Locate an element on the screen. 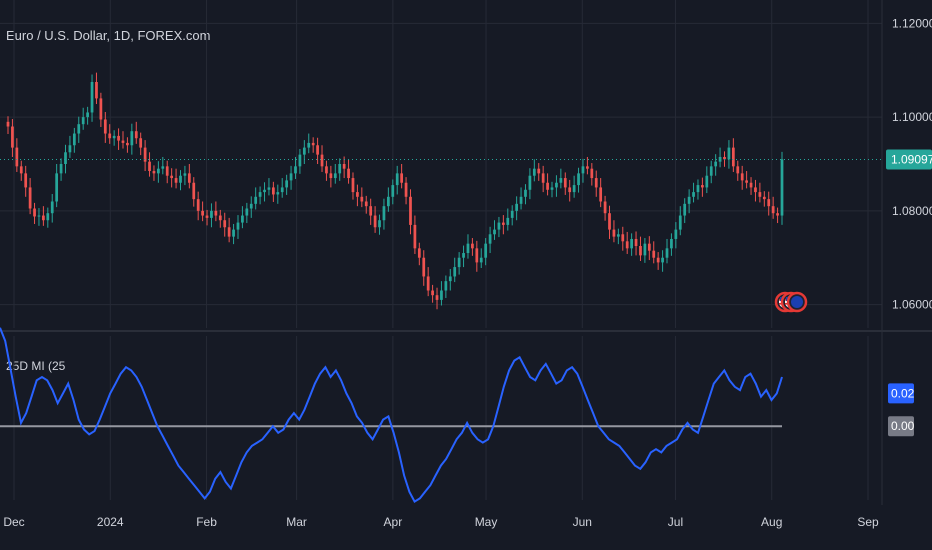 This screenshot has height=550, width=932. eu-flag-event-icon is located at coordinates (797, 302).